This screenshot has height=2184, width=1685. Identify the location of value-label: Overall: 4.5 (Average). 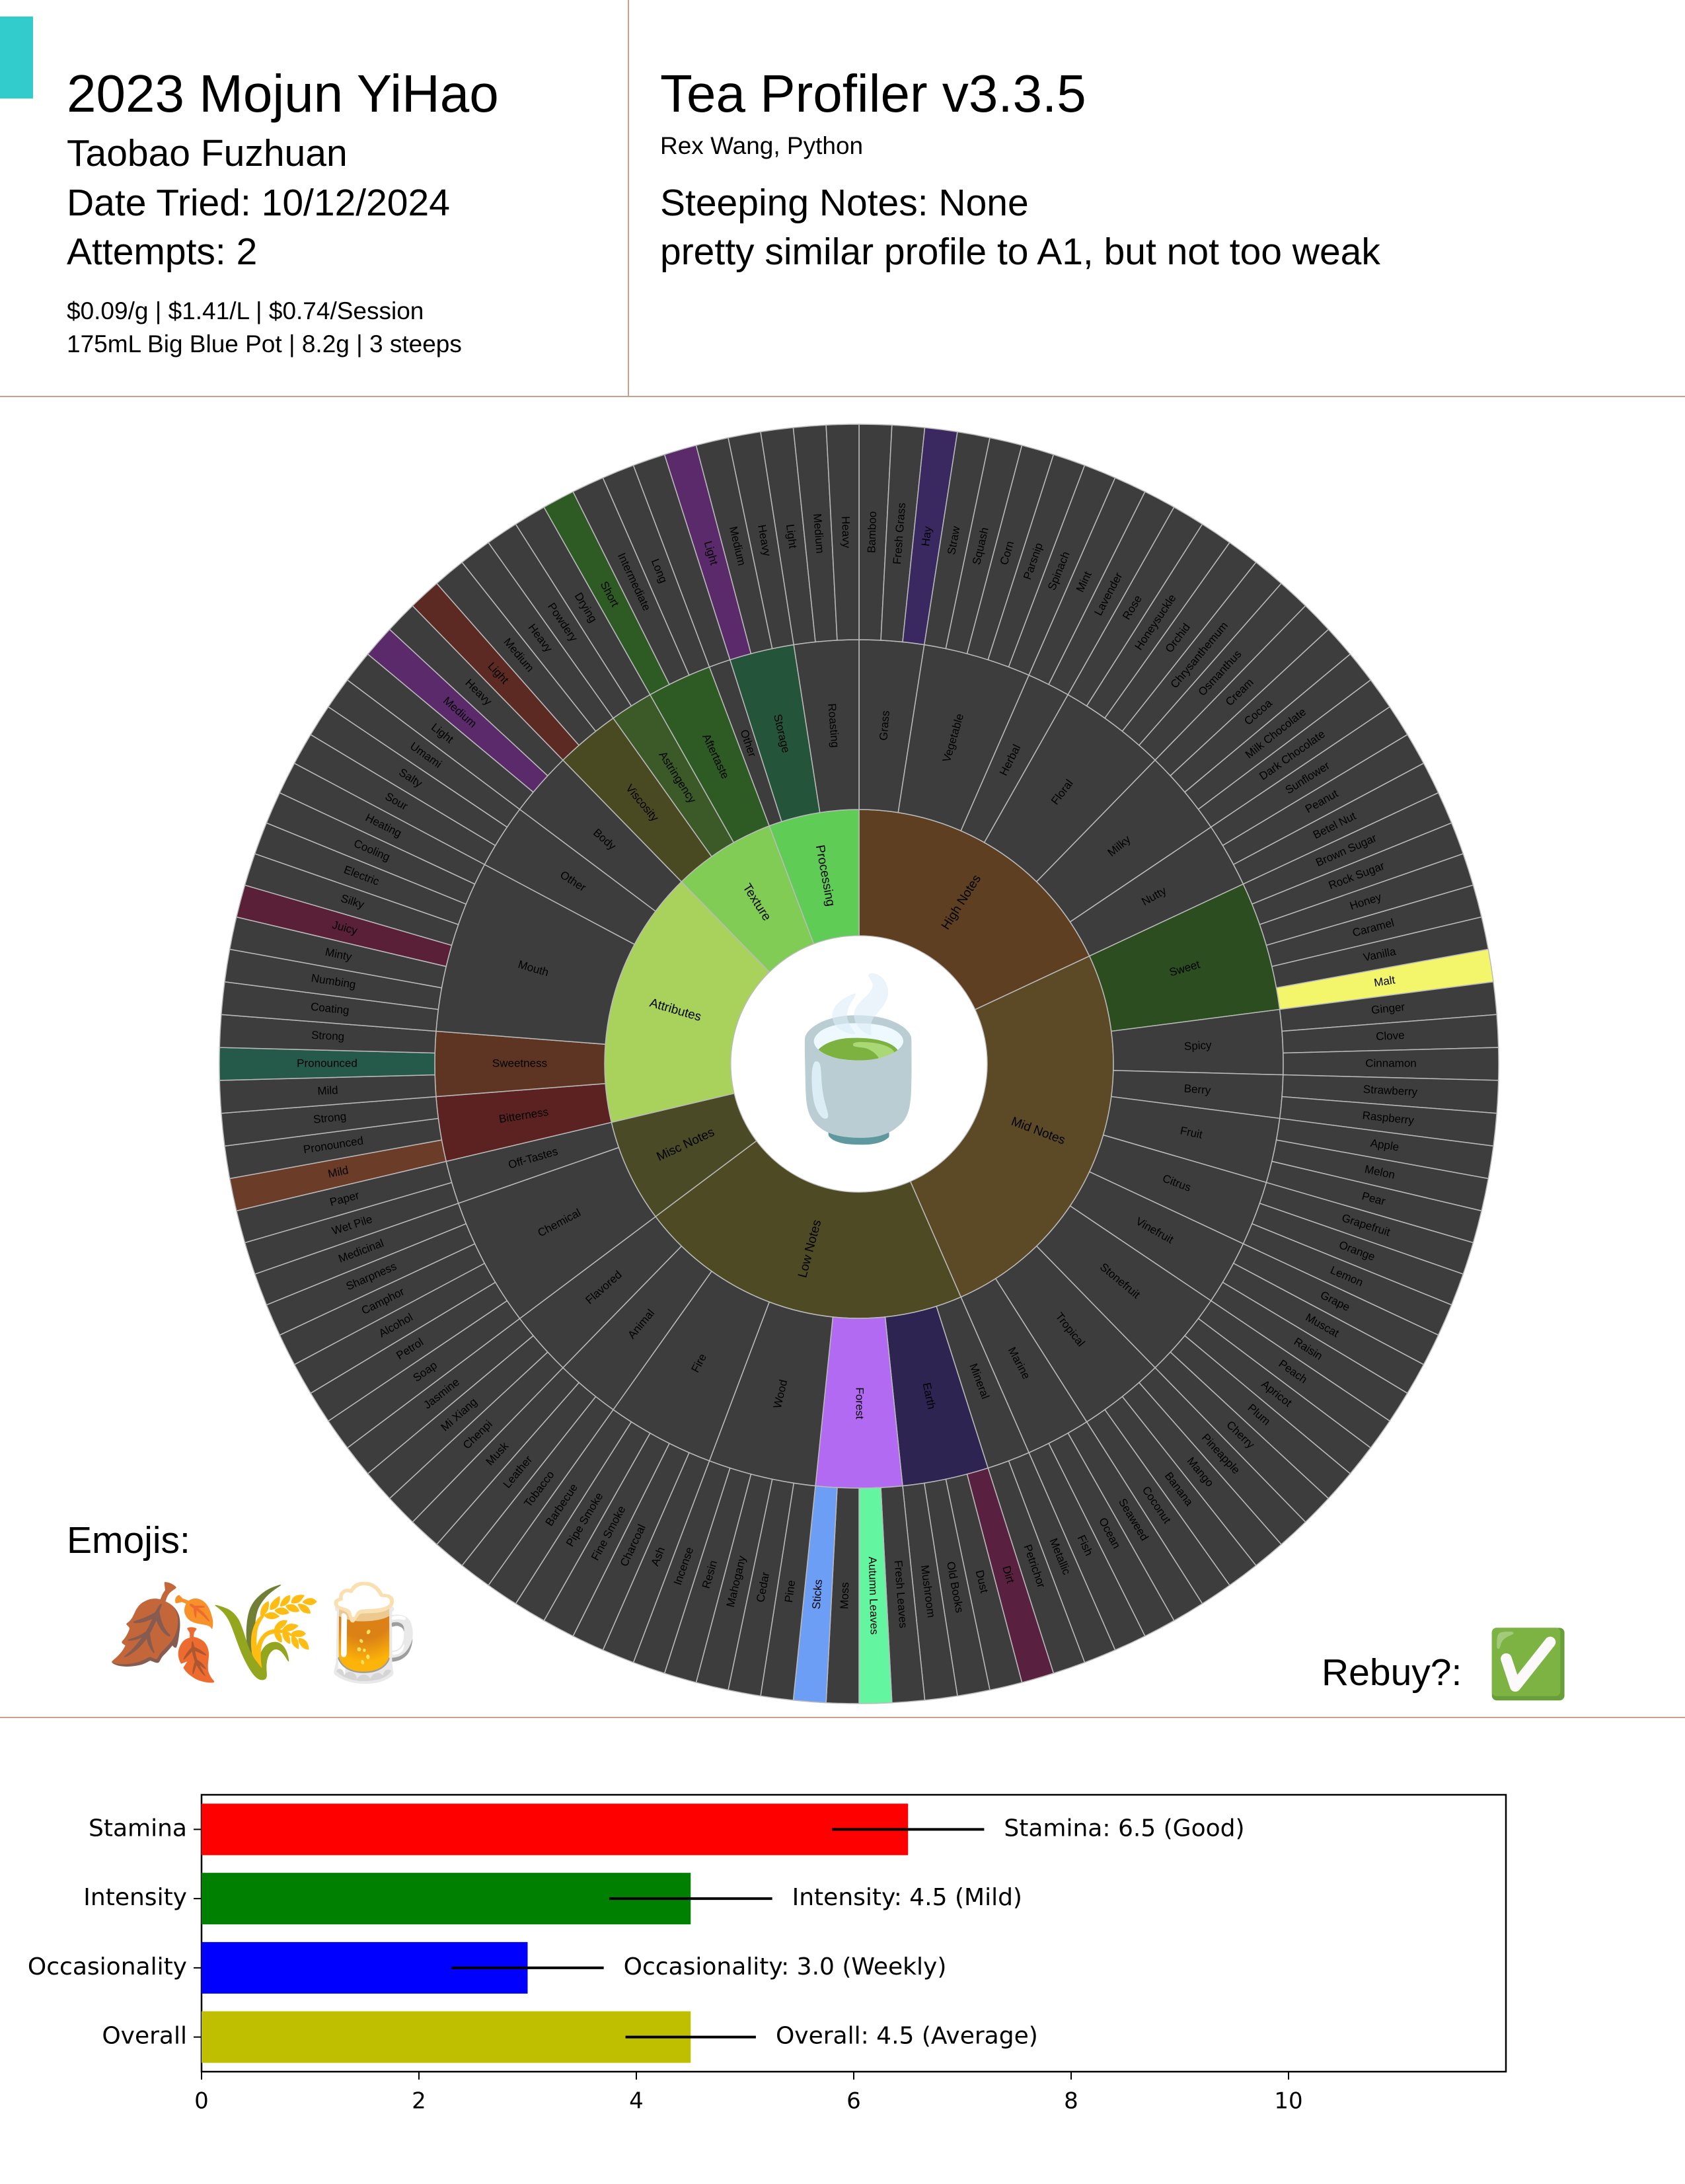
(907, 2036).